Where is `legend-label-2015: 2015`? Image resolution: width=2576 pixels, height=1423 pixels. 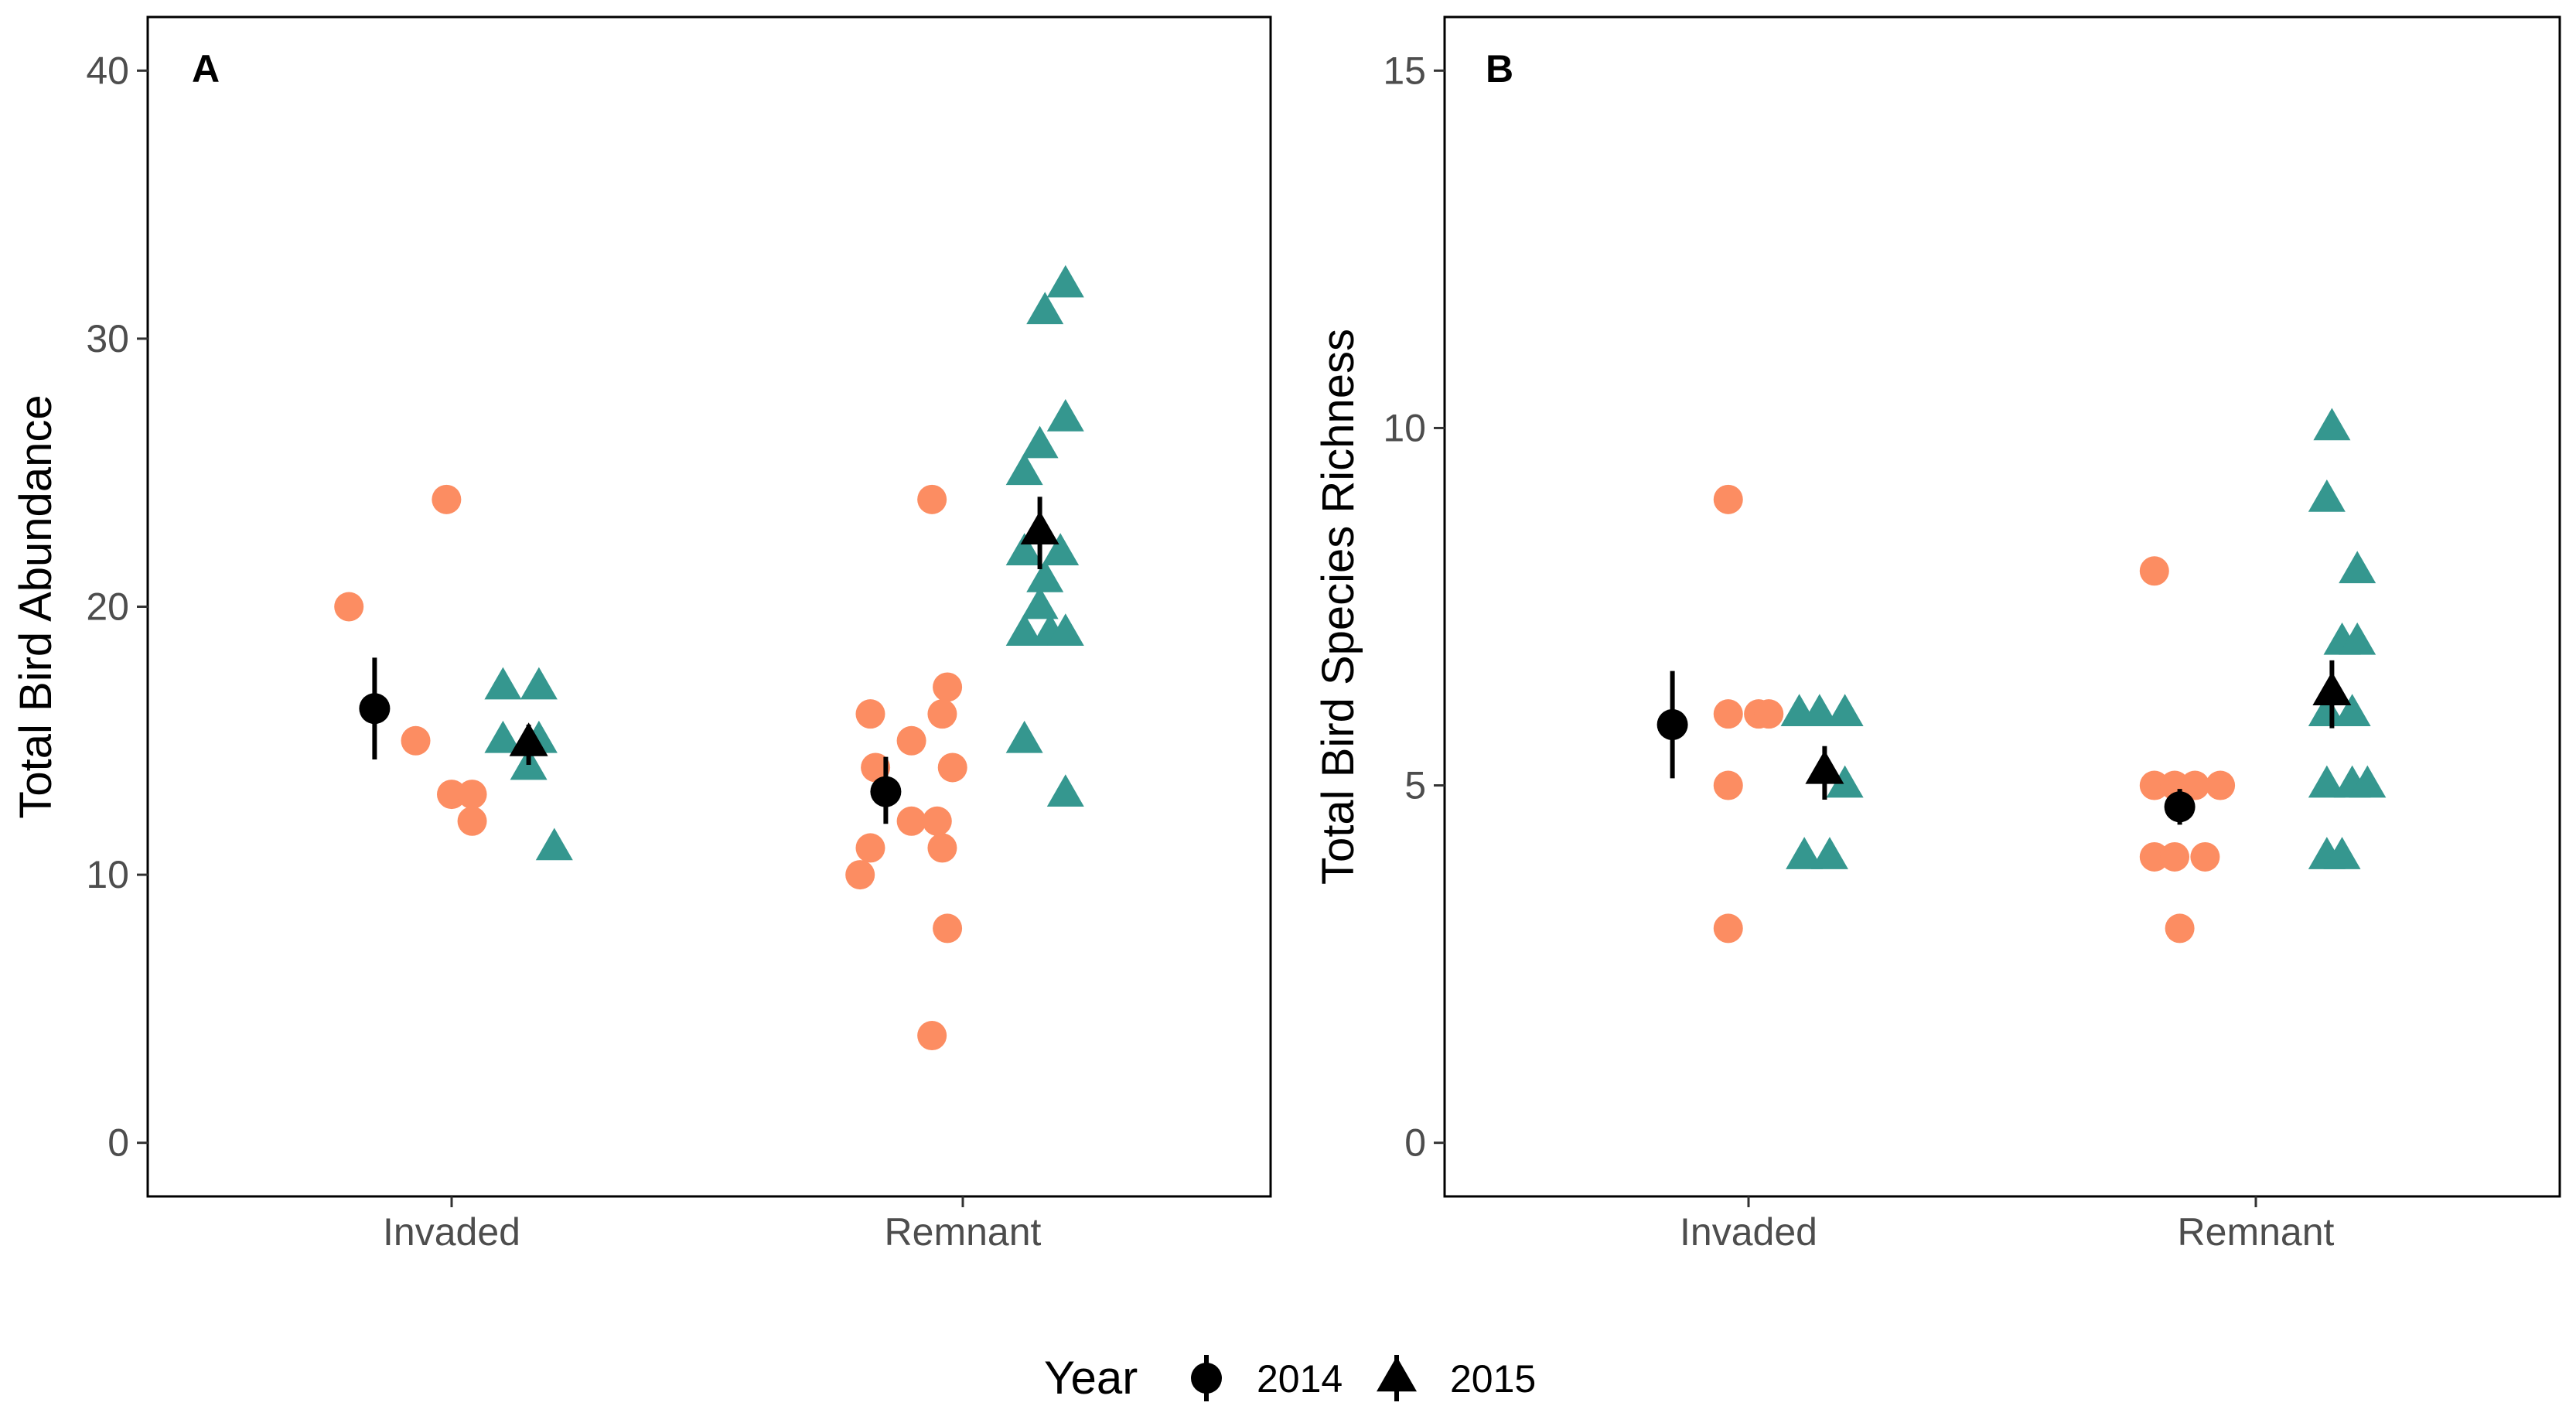 legend-label-2015: 2015 is located at coordinates (1493, 1379).